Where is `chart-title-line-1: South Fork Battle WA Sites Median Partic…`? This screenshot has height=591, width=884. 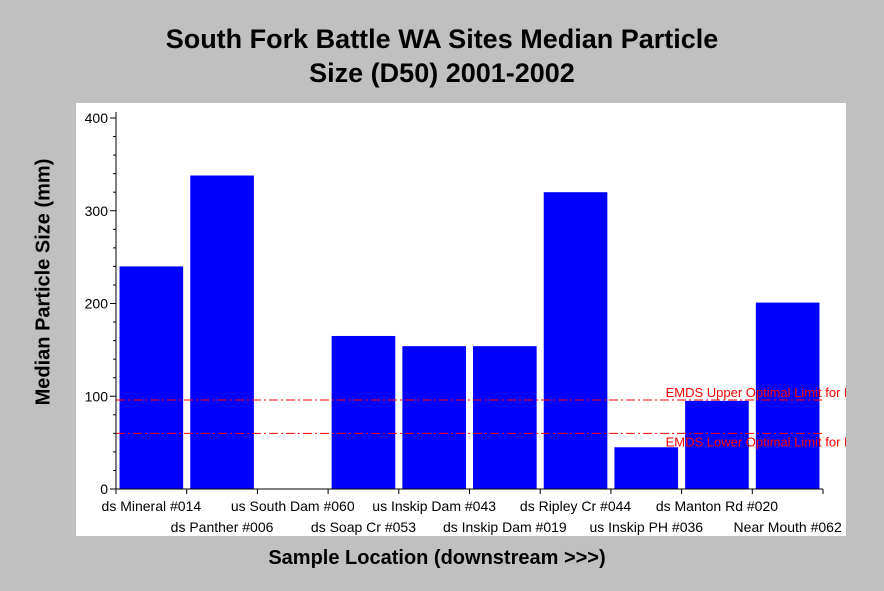 chart-title-line-1: South Fork Battle WA Sites Median Partic… is located at coordinates (442, 39).